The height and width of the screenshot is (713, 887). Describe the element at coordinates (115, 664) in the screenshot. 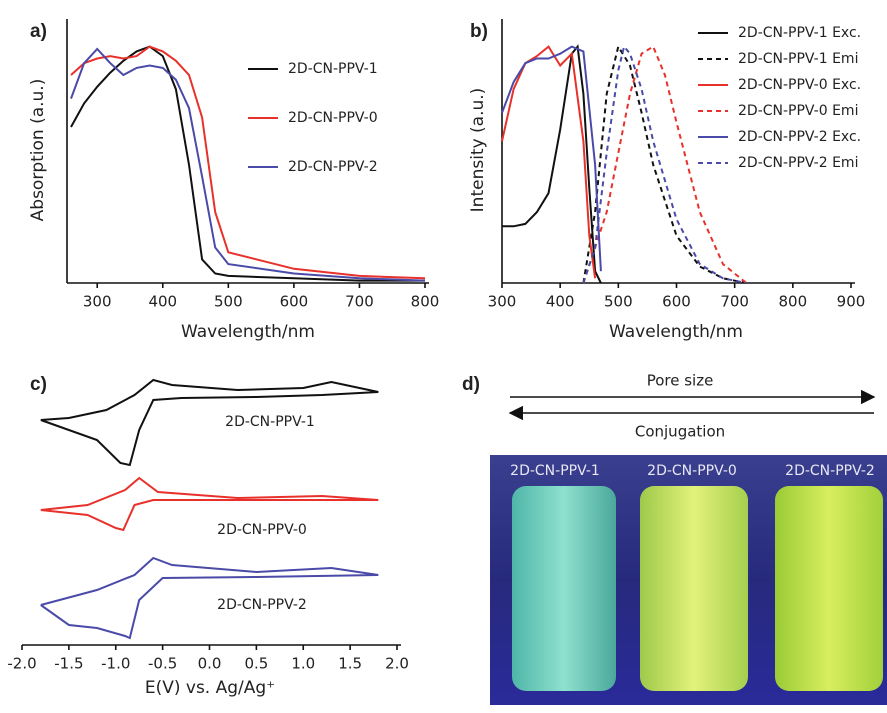

I see `x-tick-label: -1.0` at that location.